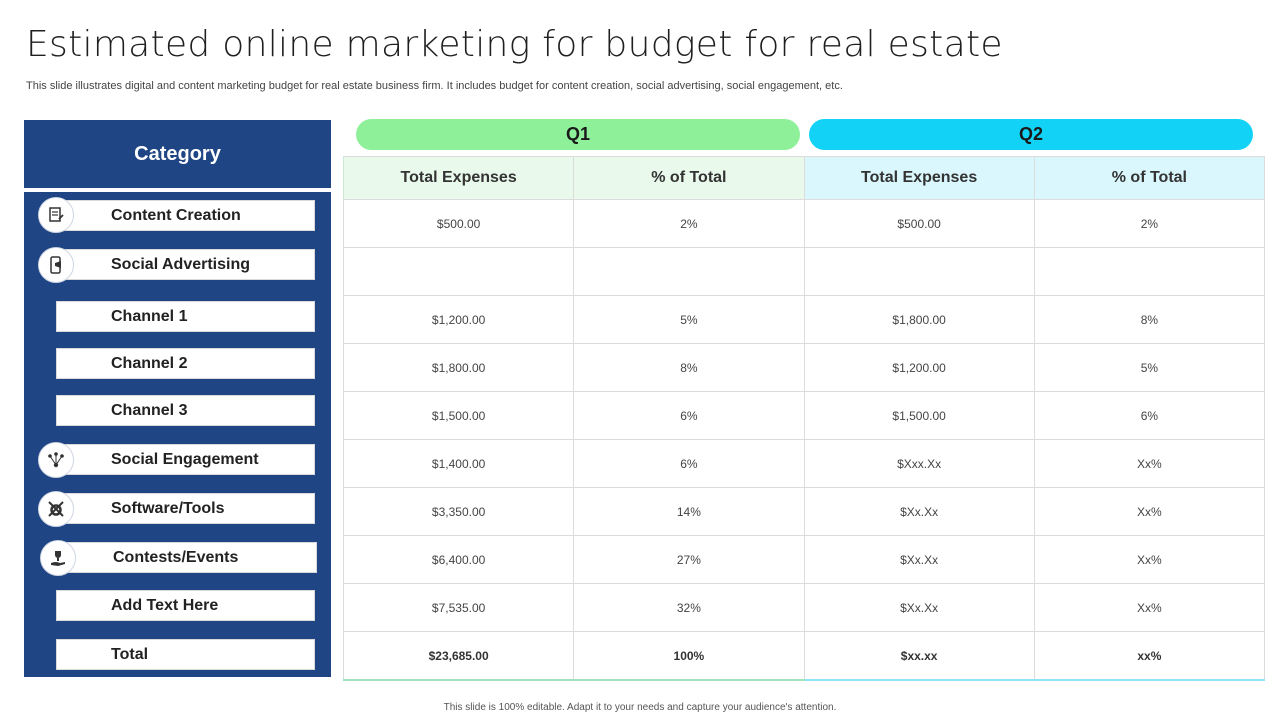 This screenshot has height=720, width=1280. I want to click on category-row-channel-3: Channel 3, so click(185, 410).